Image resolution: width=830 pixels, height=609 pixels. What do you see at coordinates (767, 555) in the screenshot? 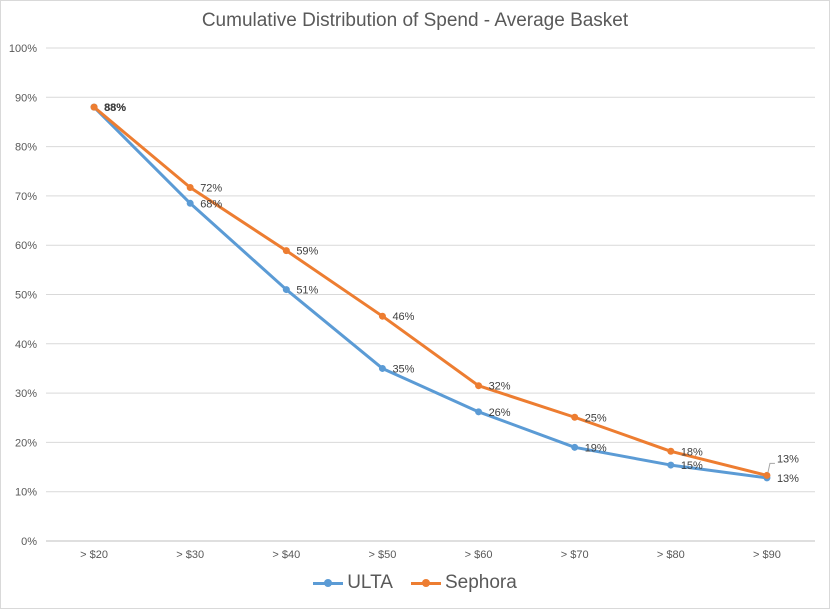
I see `x-tick-label: > $90` at bounding box center [767, 555].